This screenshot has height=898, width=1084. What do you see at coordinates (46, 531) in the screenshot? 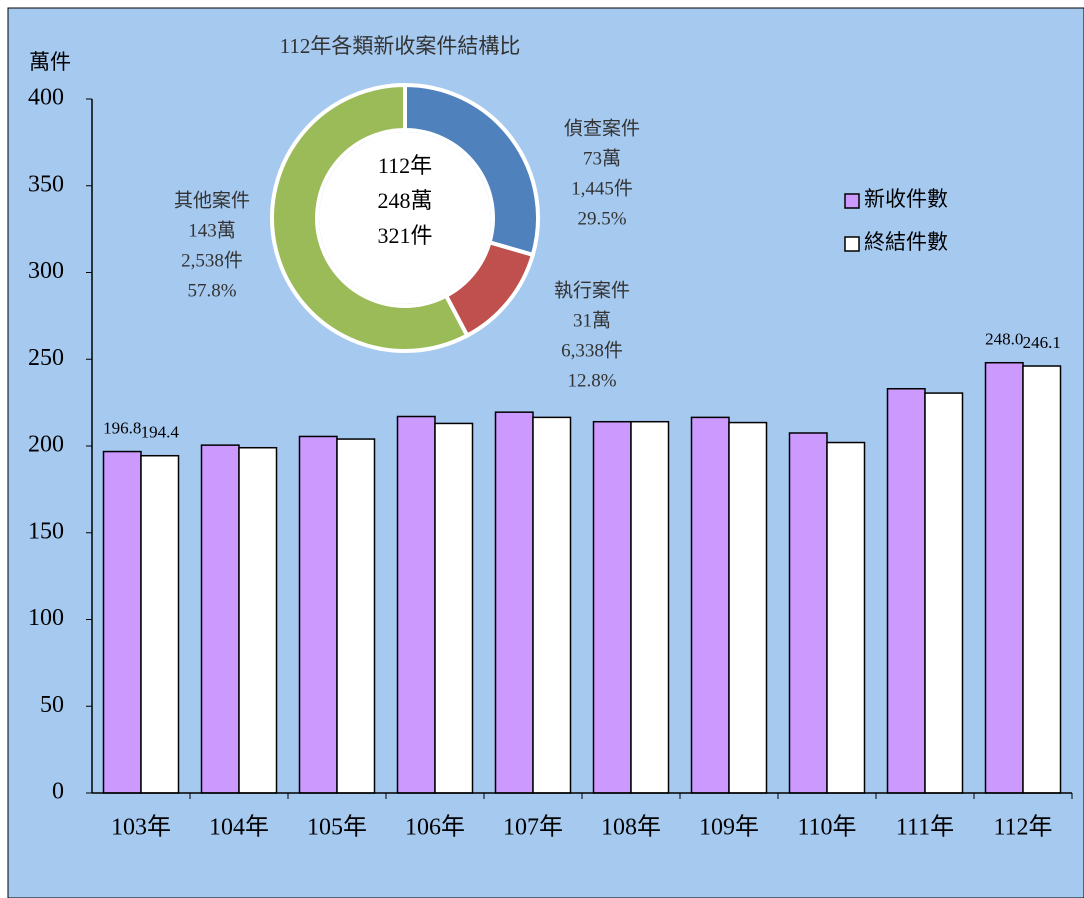
I see `y-tick-label: 150` at bounding box center [46, 531].